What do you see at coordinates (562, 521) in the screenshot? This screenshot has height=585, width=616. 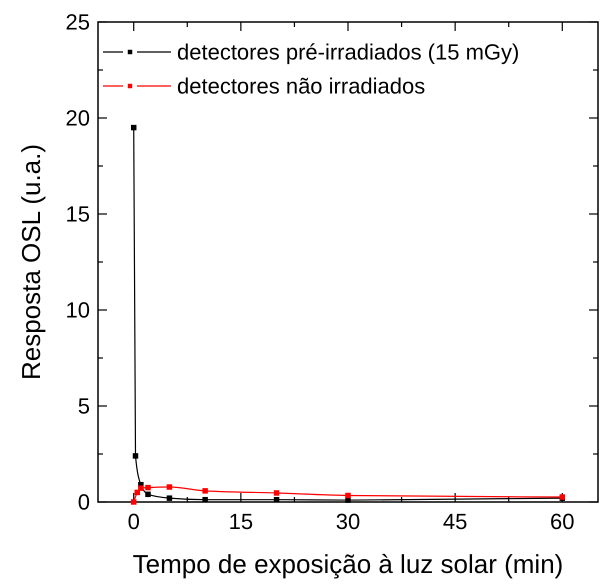 I see `x-tick-label: 60` at bounding box center [562, 521].